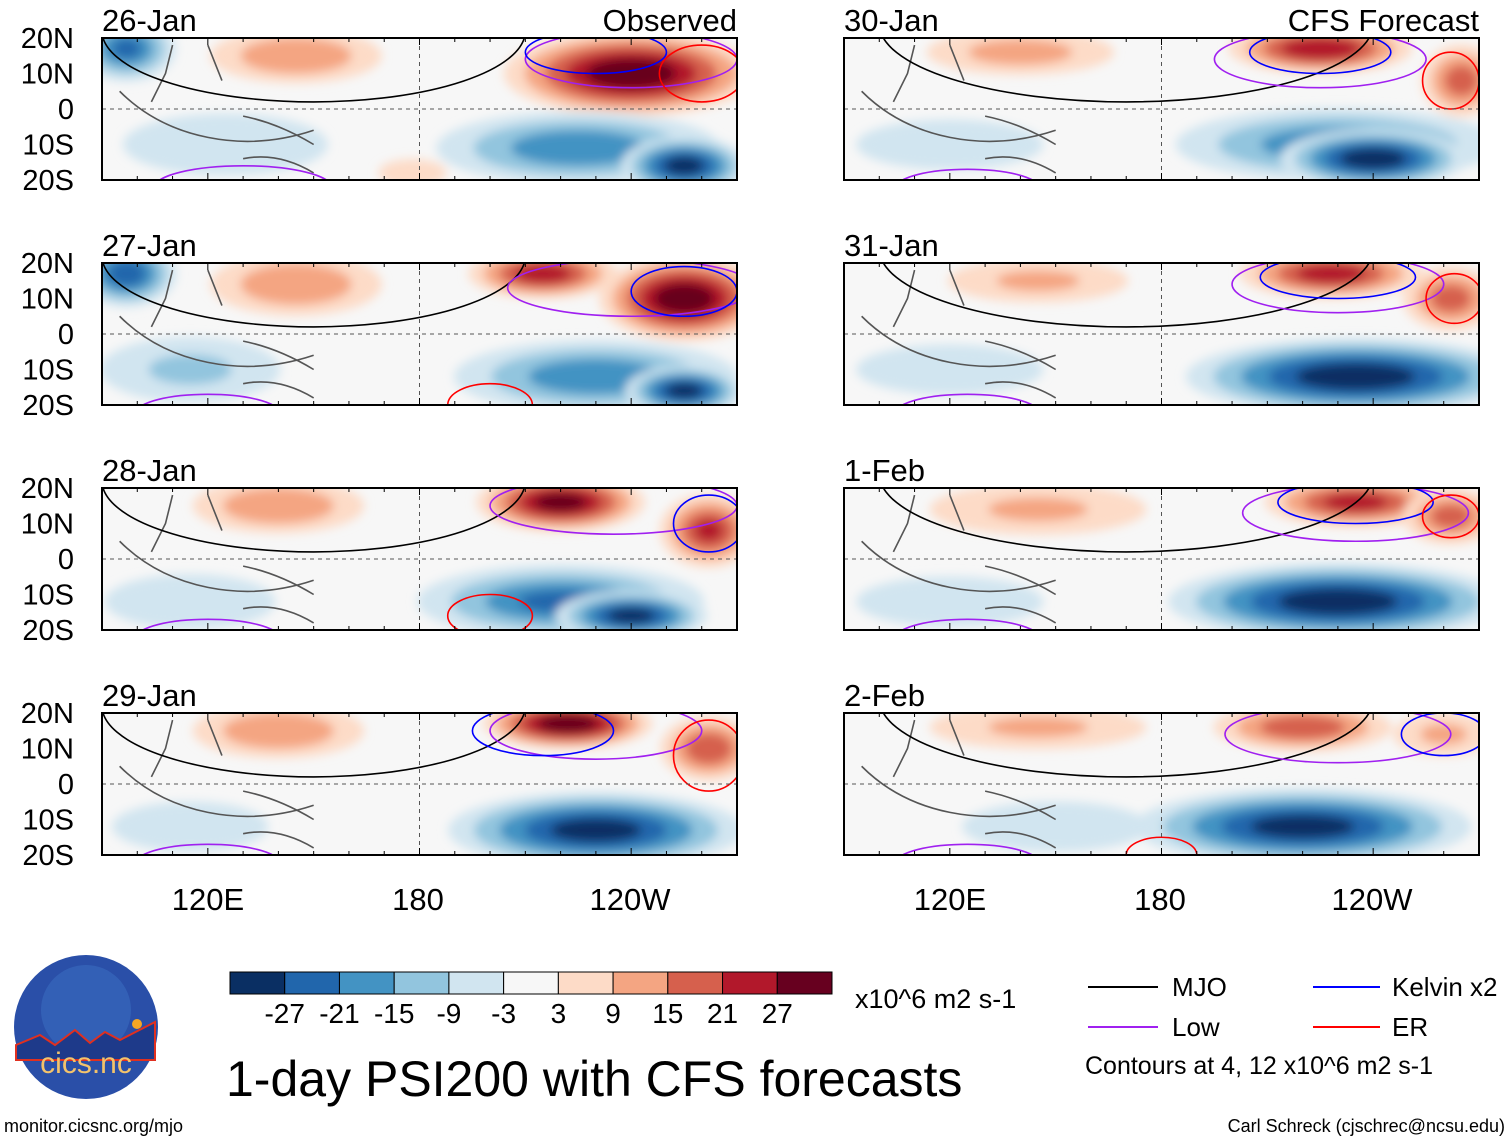 The image size is (1510, 1147). Describe the element at coordinates (1384, 20) in the screenshot. I see `forecast-label: CFS Forecast` at that location.